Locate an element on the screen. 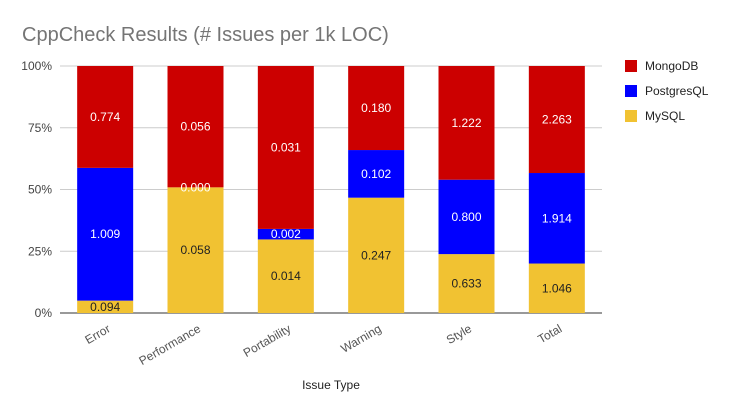  data-label: 1.009 is located at coordinates (105, 234).